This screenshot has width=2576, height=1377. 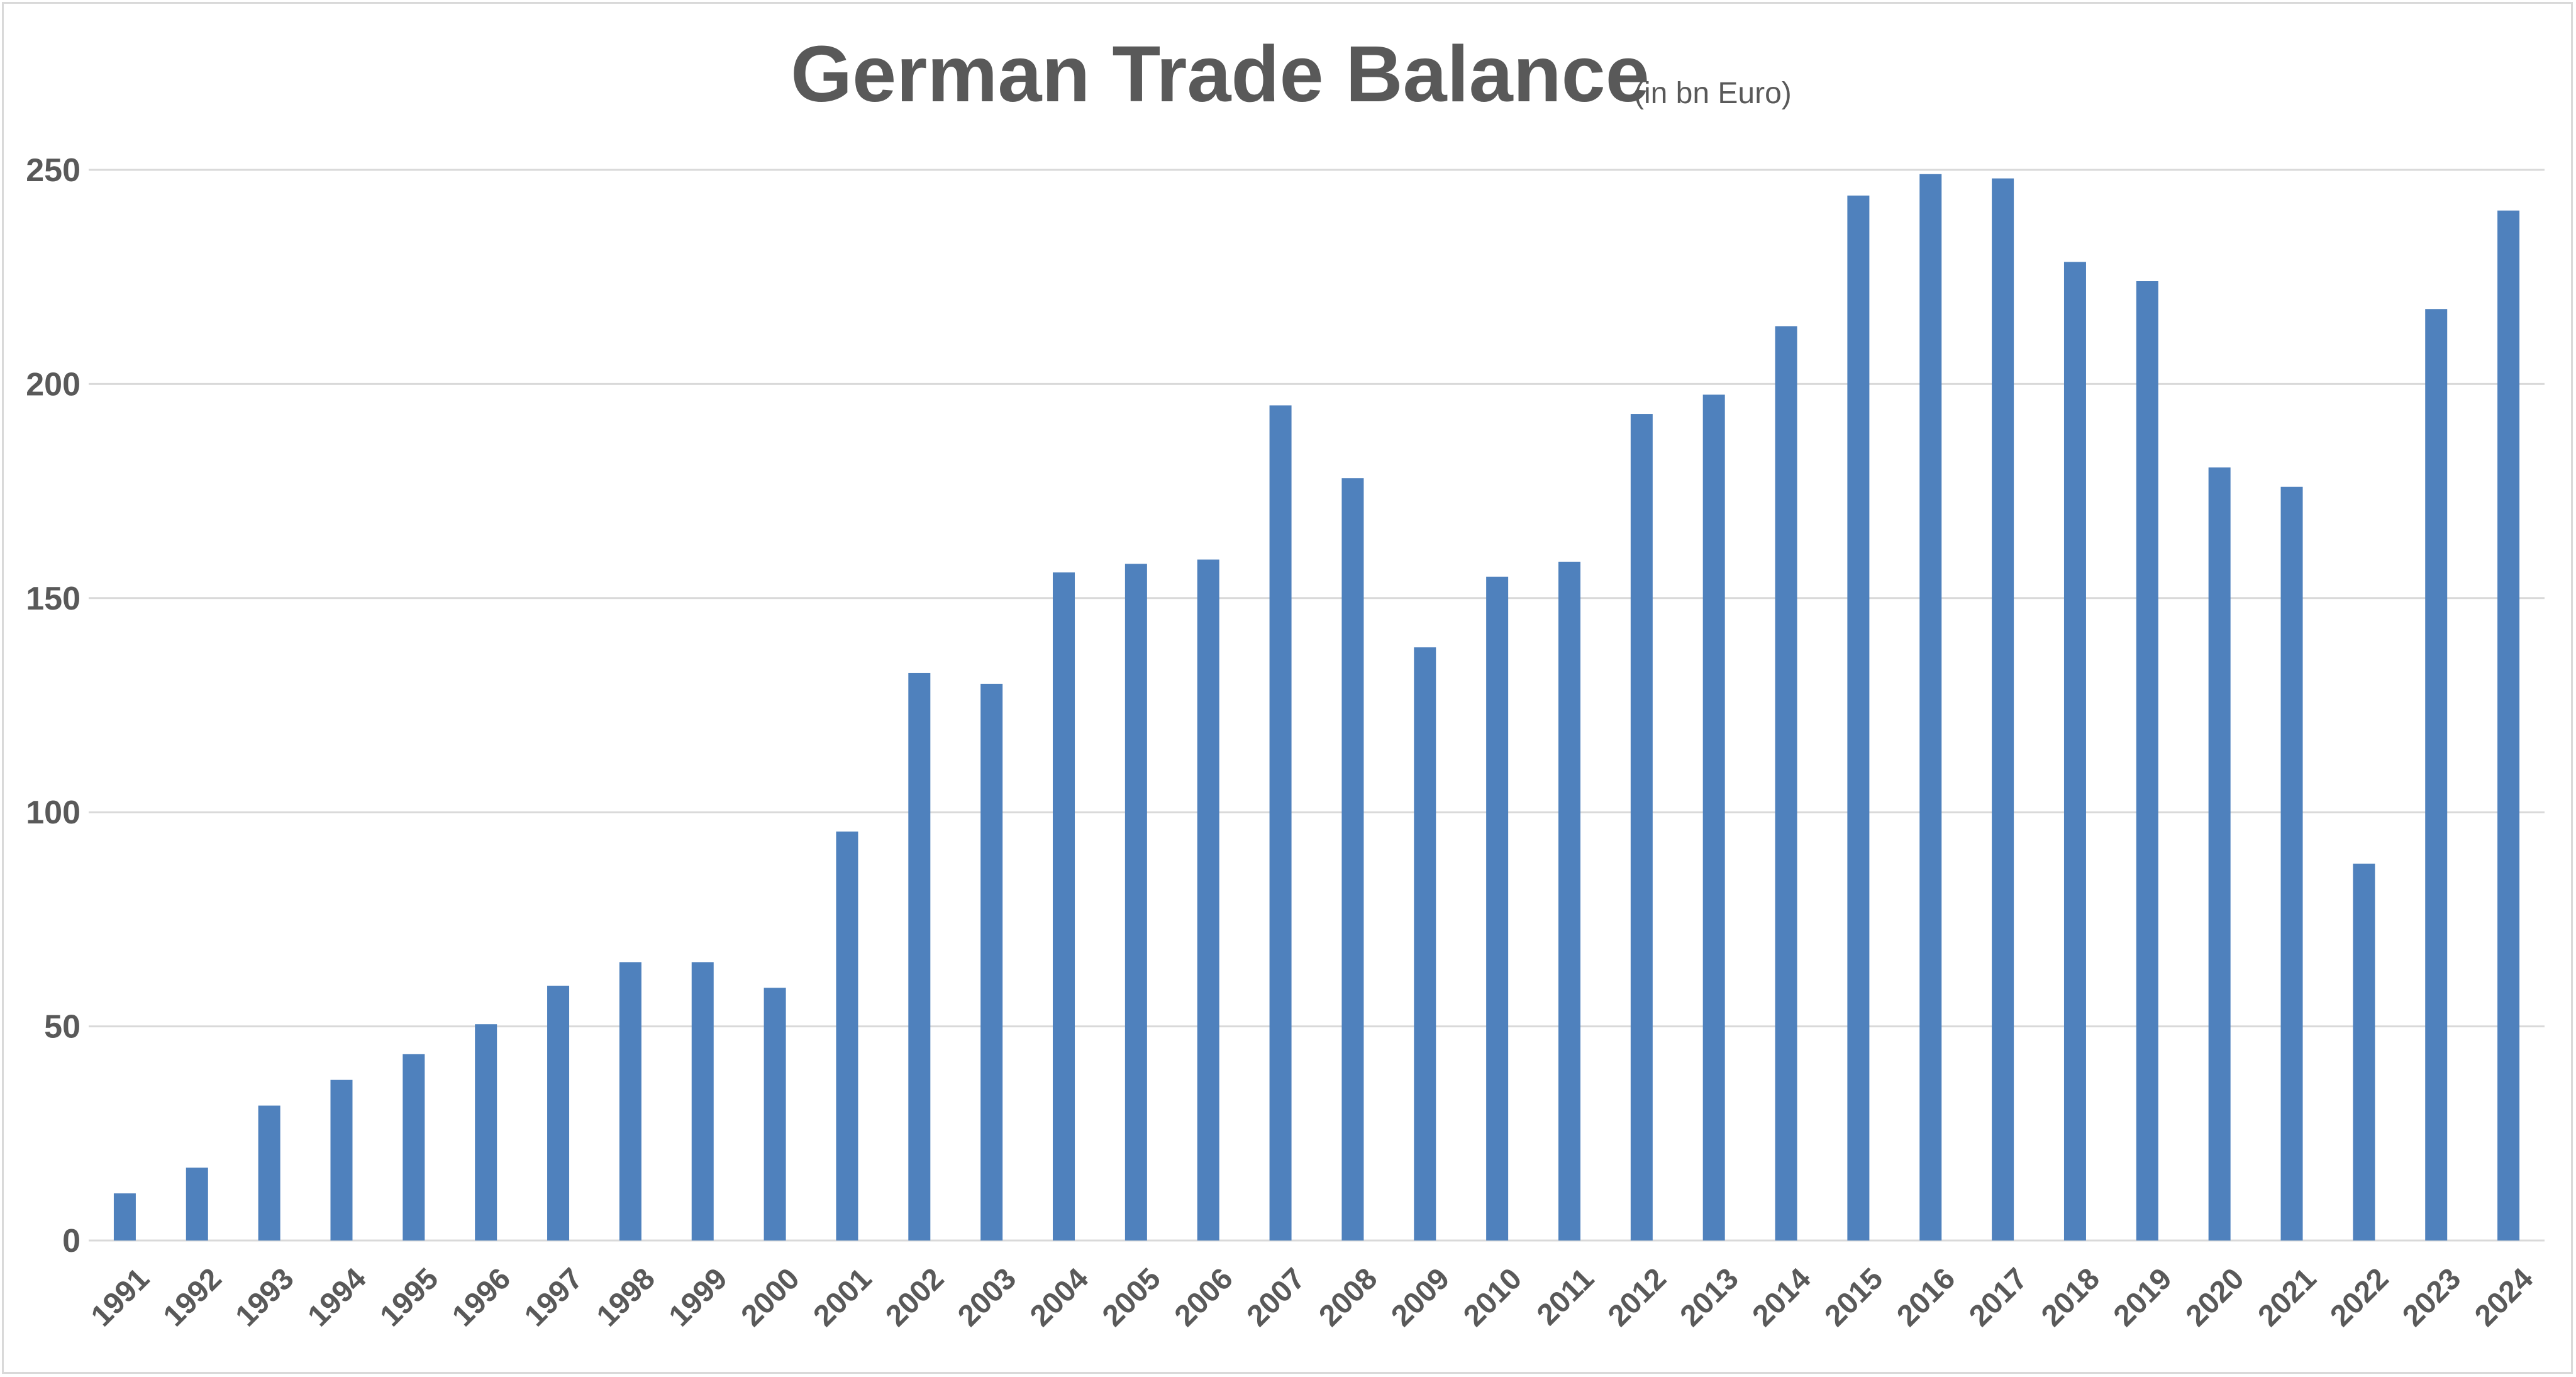 What do you see at coordinates (2219, 853) in the screenshot?
I see `bar-2020` at bounding box center [2219, 853].